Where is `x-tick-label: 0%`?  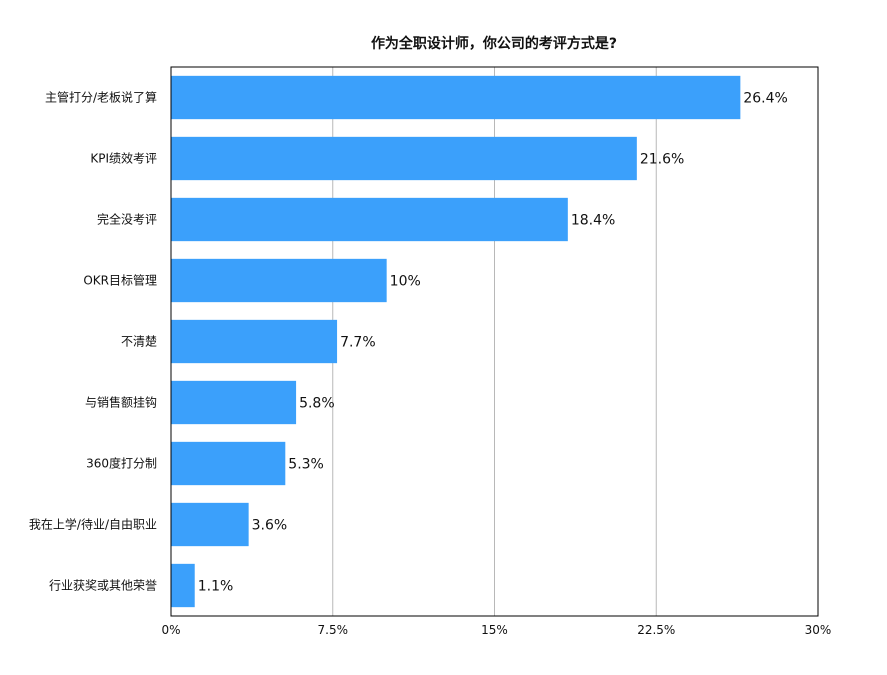 x-tick-label: 0% is located at coordinates (170, 630).